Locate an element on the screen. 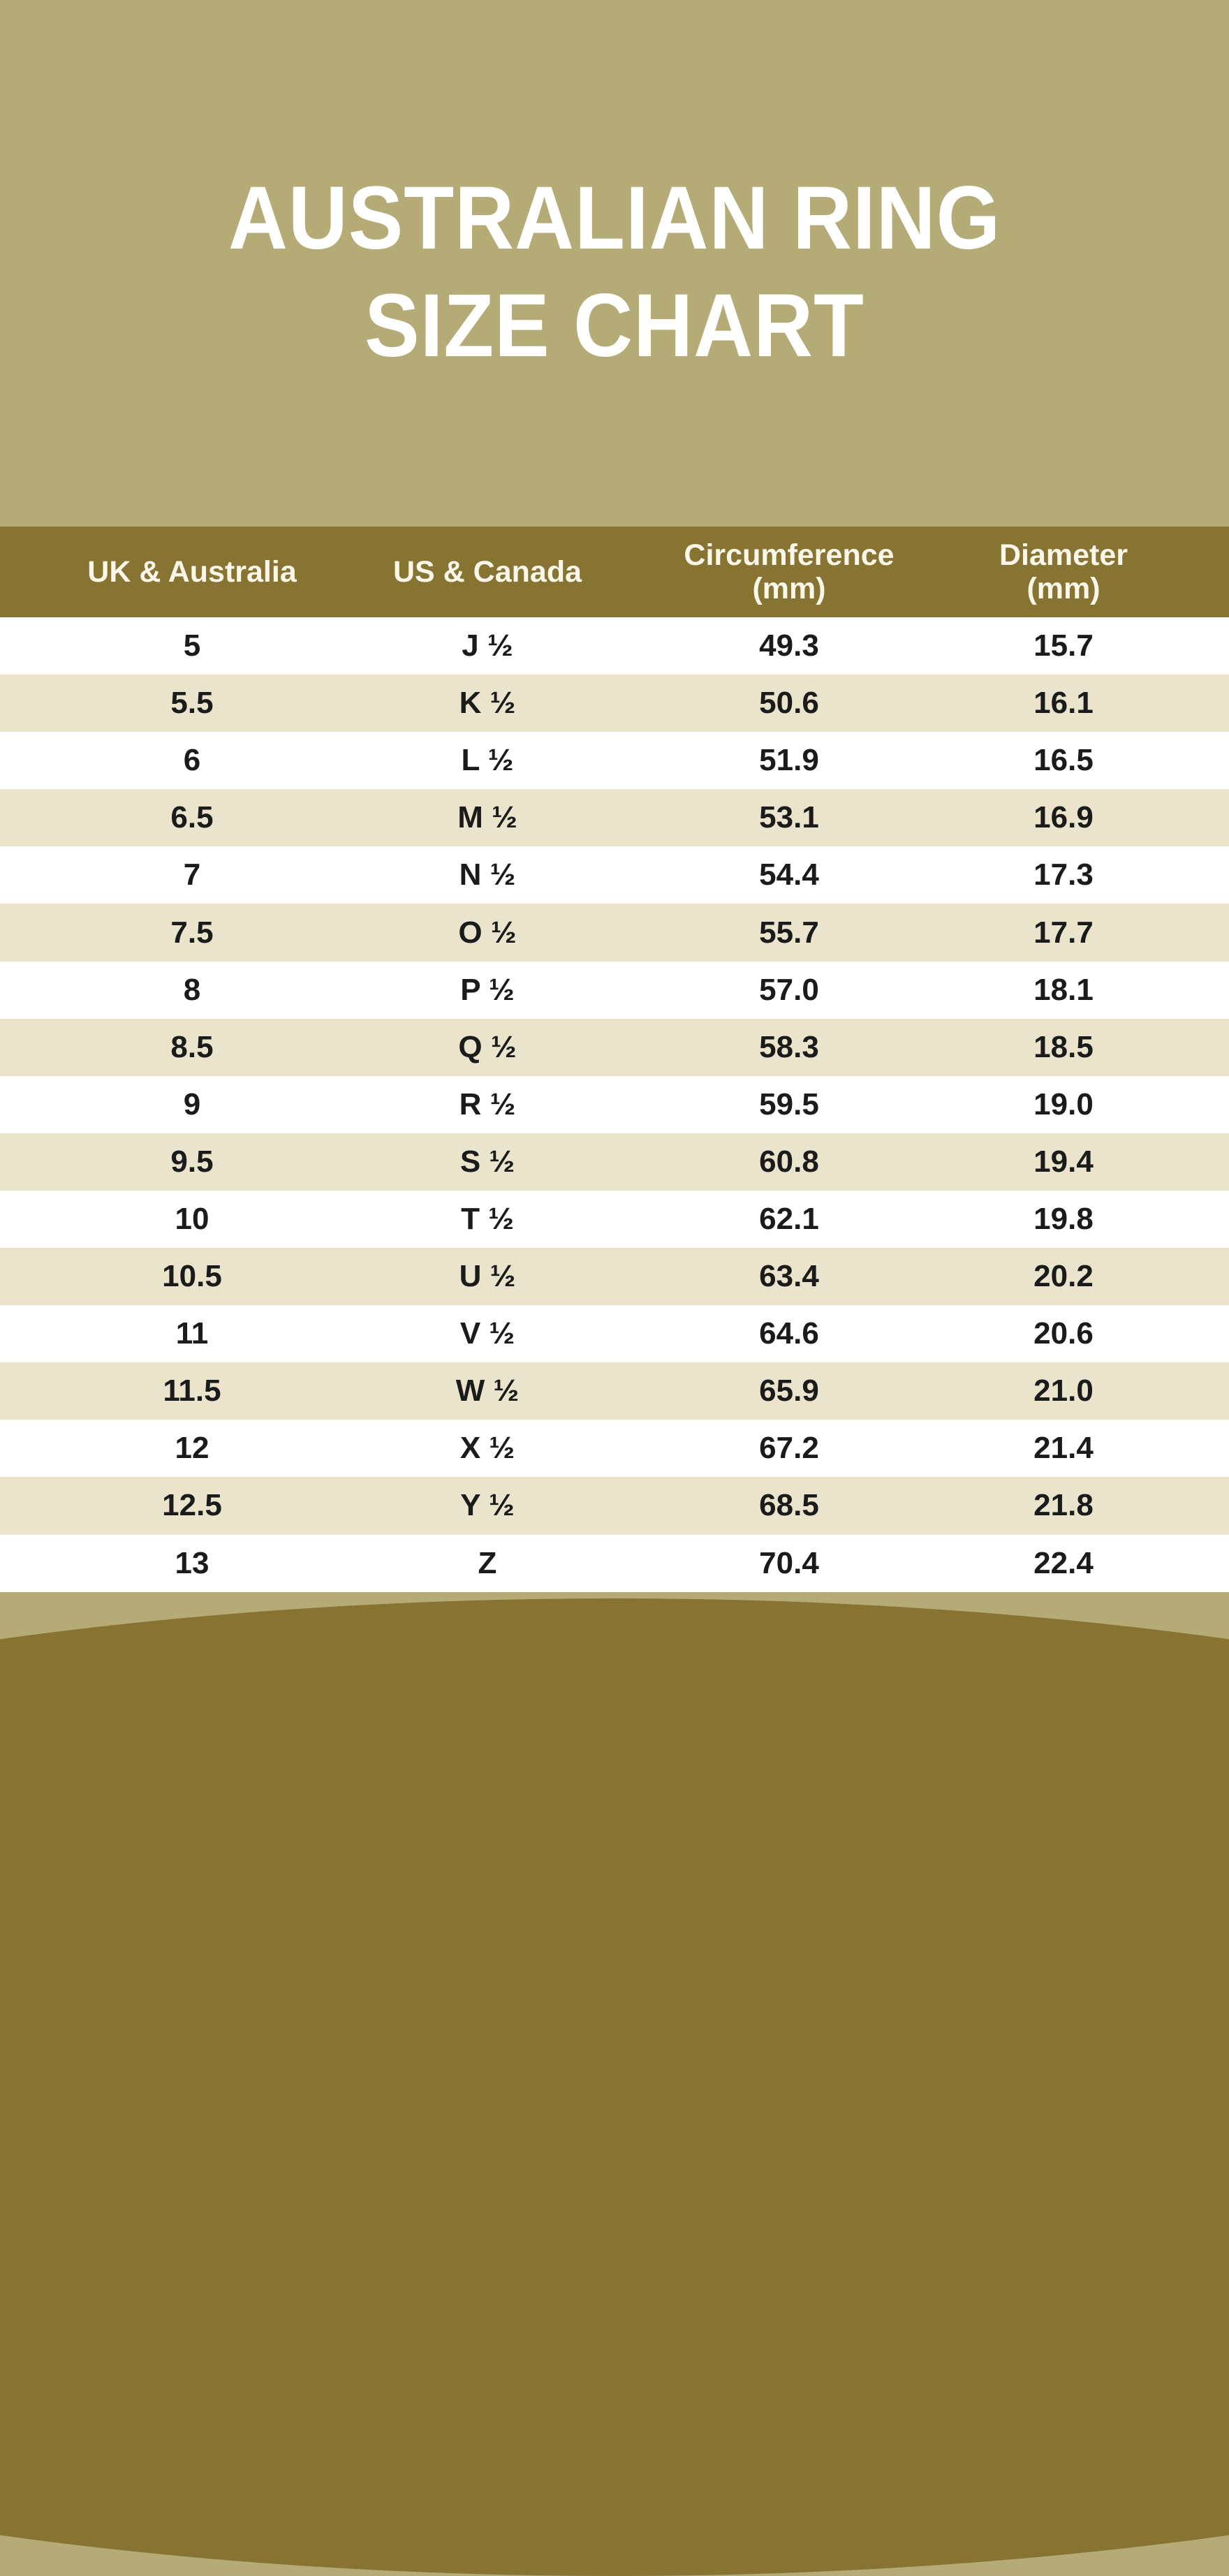 This screenshot has height=2576, width=1229. table-cell: K ½ is located at coordinates (487, 703).